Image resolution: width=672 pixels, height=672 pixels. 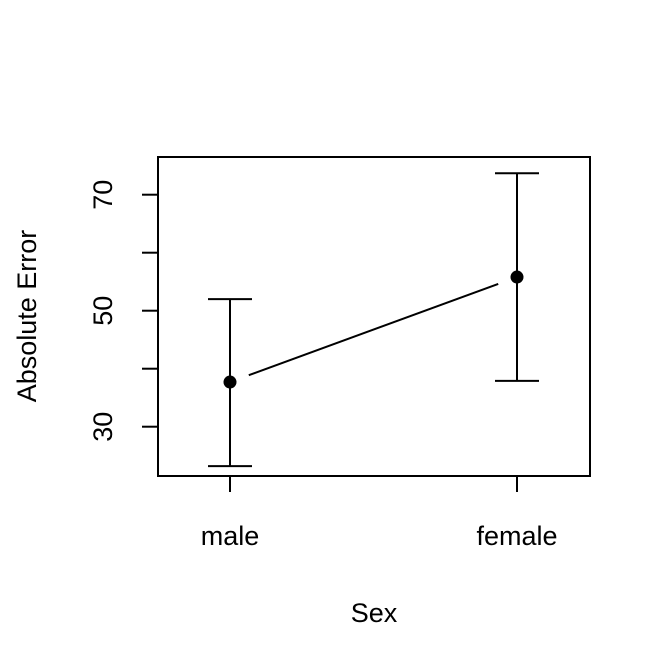 What do you see at coordinates (103, 427) in the screenshot?
I see `y-tick-label-30: 30` at bounding box center [103, 427].